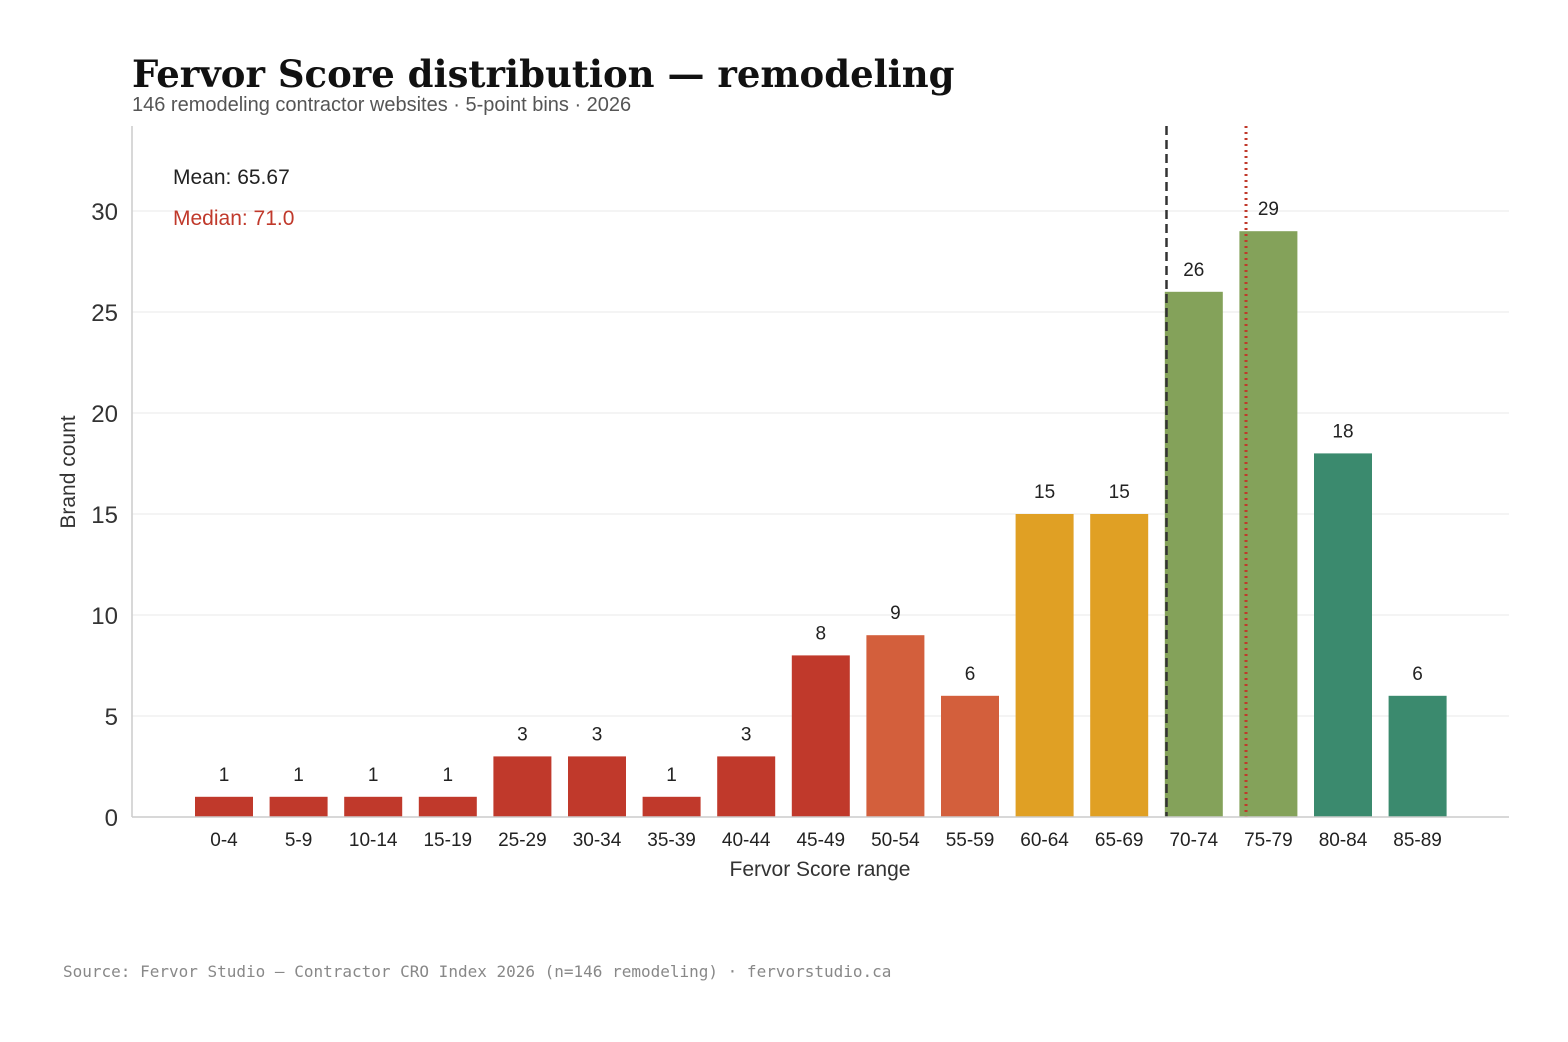  What do you see at coordinates (111, 818) in the screenshot?
I see `y-tick-label: 0` at bounding box center [111, 818].